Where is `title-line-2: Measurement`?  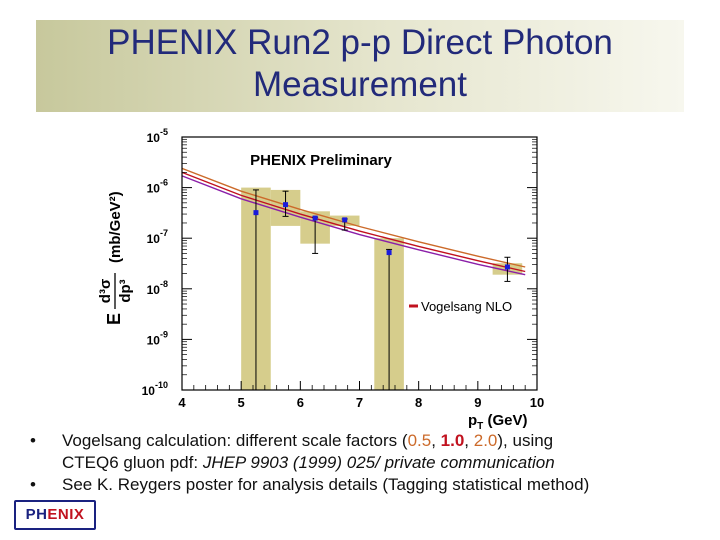 title-line-2: Measurement is located at coordinates (360, 84).